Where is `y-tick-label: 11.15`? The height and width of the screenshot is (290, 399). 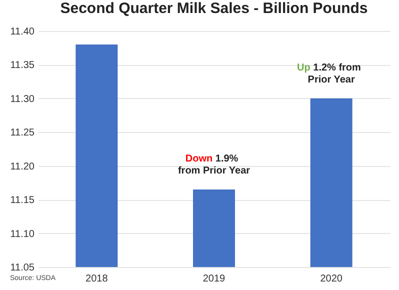 y-tick-label: 11.15 is located at coordinates (22, 200).